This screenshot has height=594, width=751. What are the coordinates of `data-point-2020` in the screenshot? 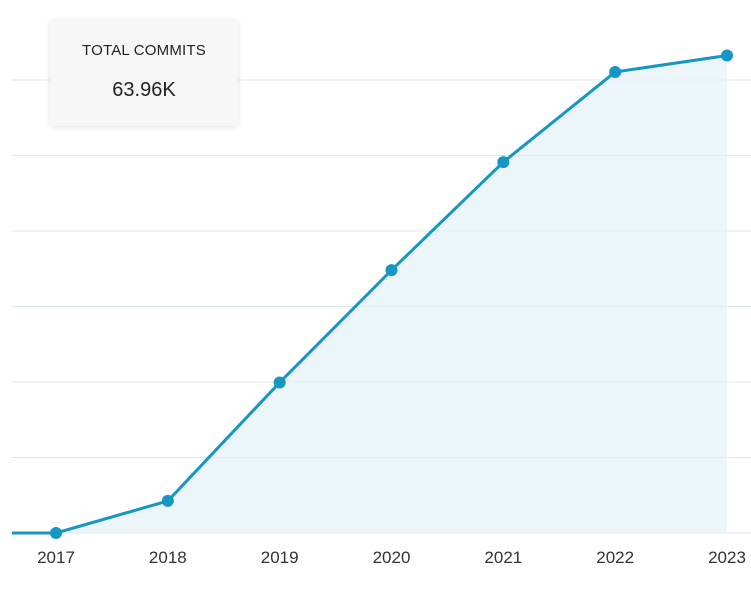 It's located at (391, 270).